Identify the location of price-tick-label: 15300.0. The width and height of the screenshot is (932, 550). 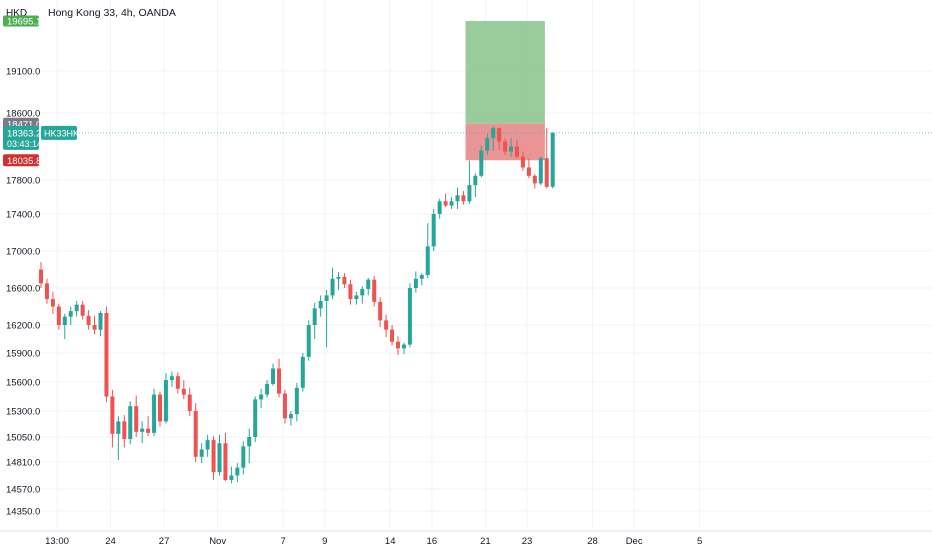
(23, 412).